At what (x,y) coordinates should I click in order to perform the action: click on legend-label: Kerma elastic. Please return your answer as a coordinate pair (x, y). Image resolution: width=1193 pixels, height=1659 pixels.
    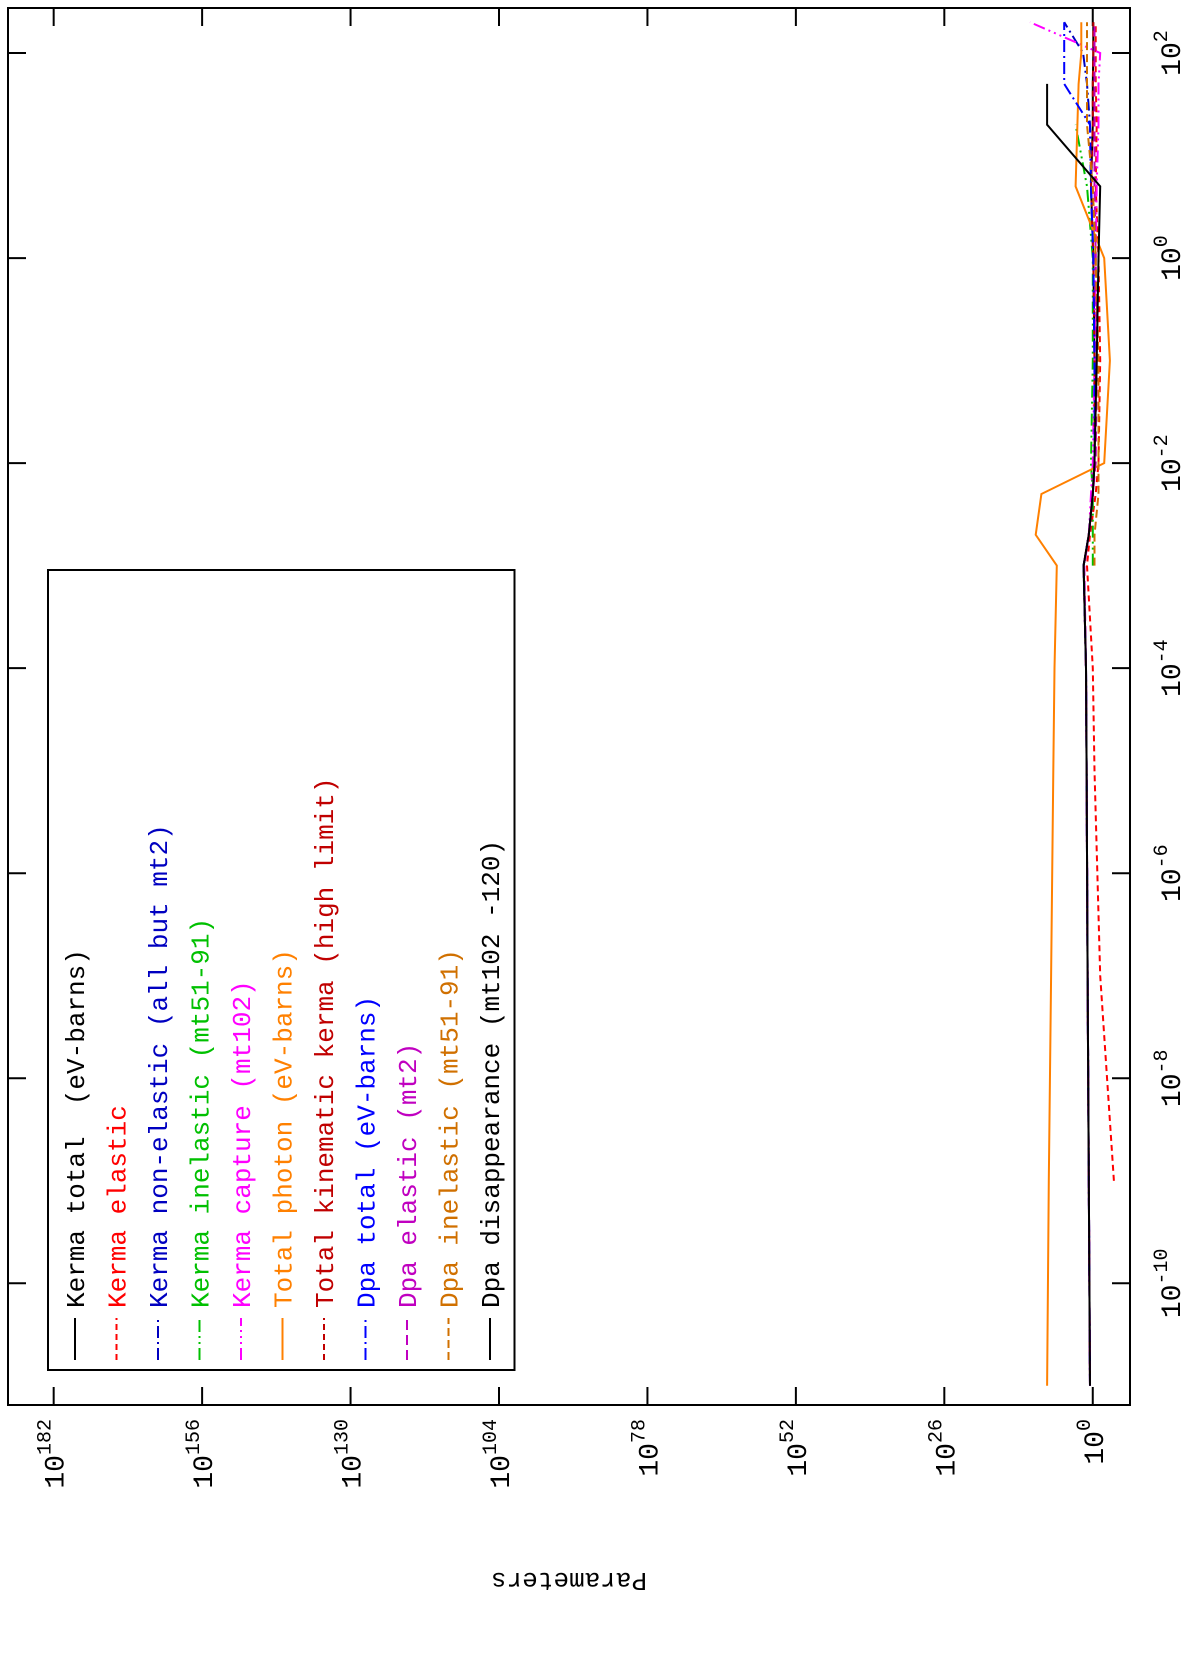
    Looking at the image, I should click on (119, 1206).